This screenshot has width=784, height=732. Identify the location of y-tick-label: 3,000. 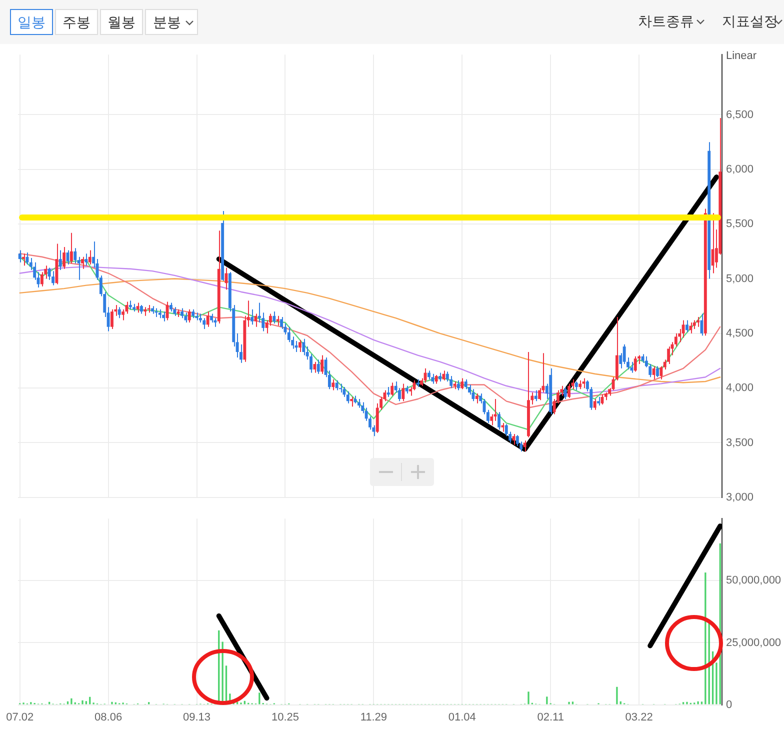
(740, 497).